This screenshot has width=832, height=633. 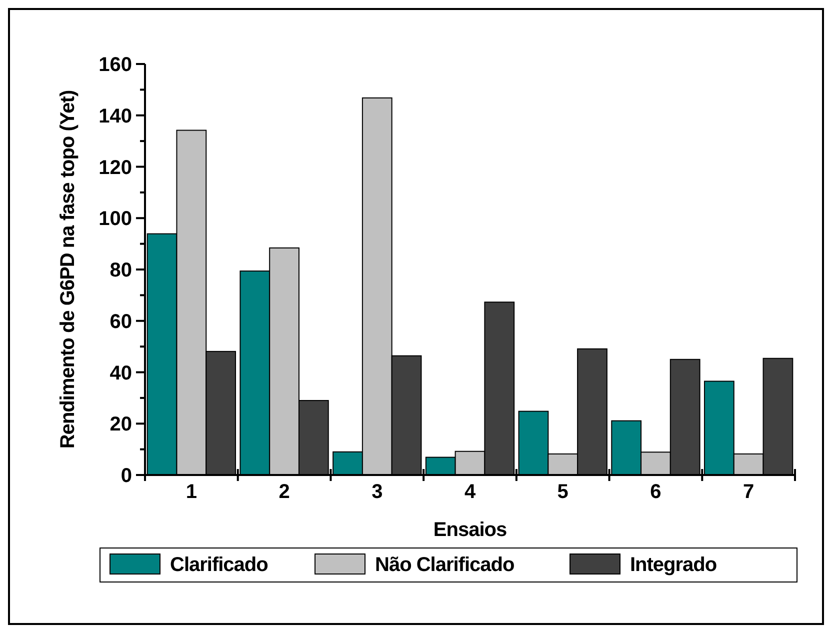 What do you see at coordinates (126, 476) in the screenshot?
I see `y-tick-label: 0` at bounding box center [126, 476].